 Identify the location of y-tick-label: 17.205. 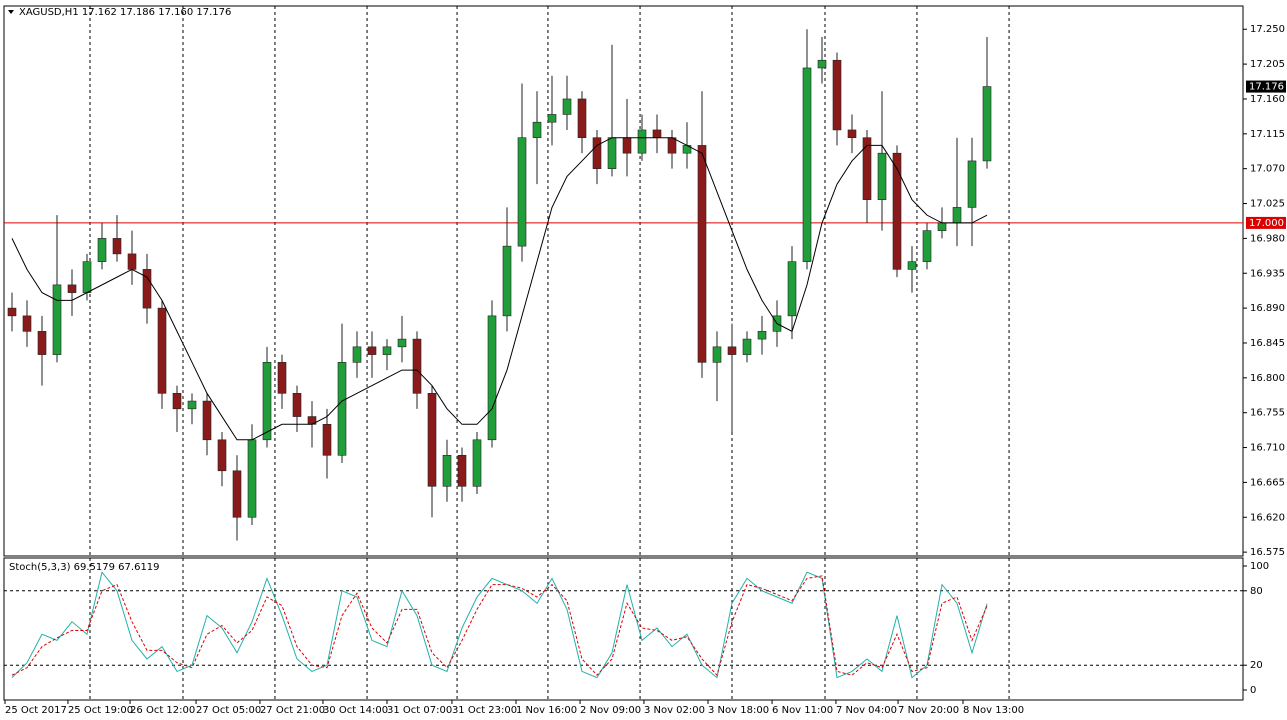
(1267, 64).